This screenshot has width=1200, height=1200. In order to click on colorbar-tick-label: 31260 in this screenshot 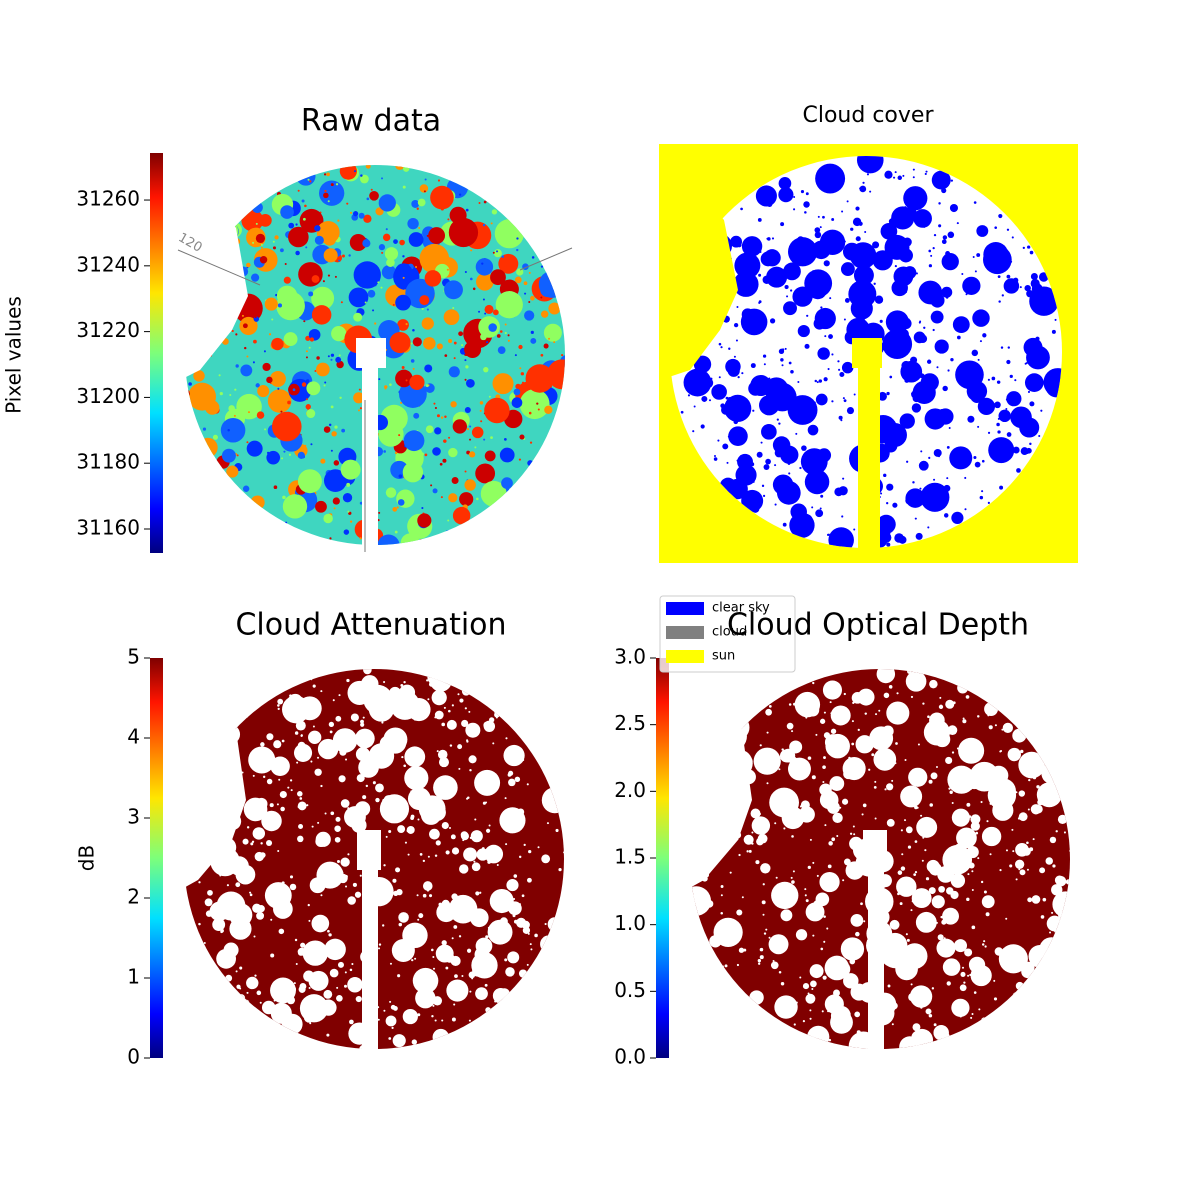, I will do `click(108, 199)`.